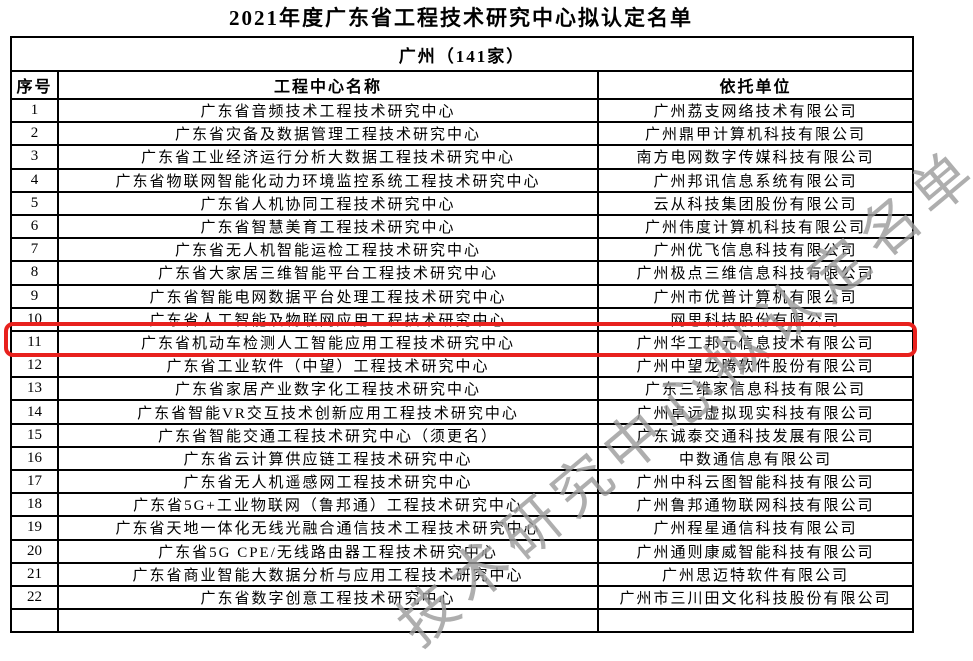  What do you see at coordinates (34, 319) in the screenshot?
I see `serial-cell: 10` at bounding box center [34, 319].